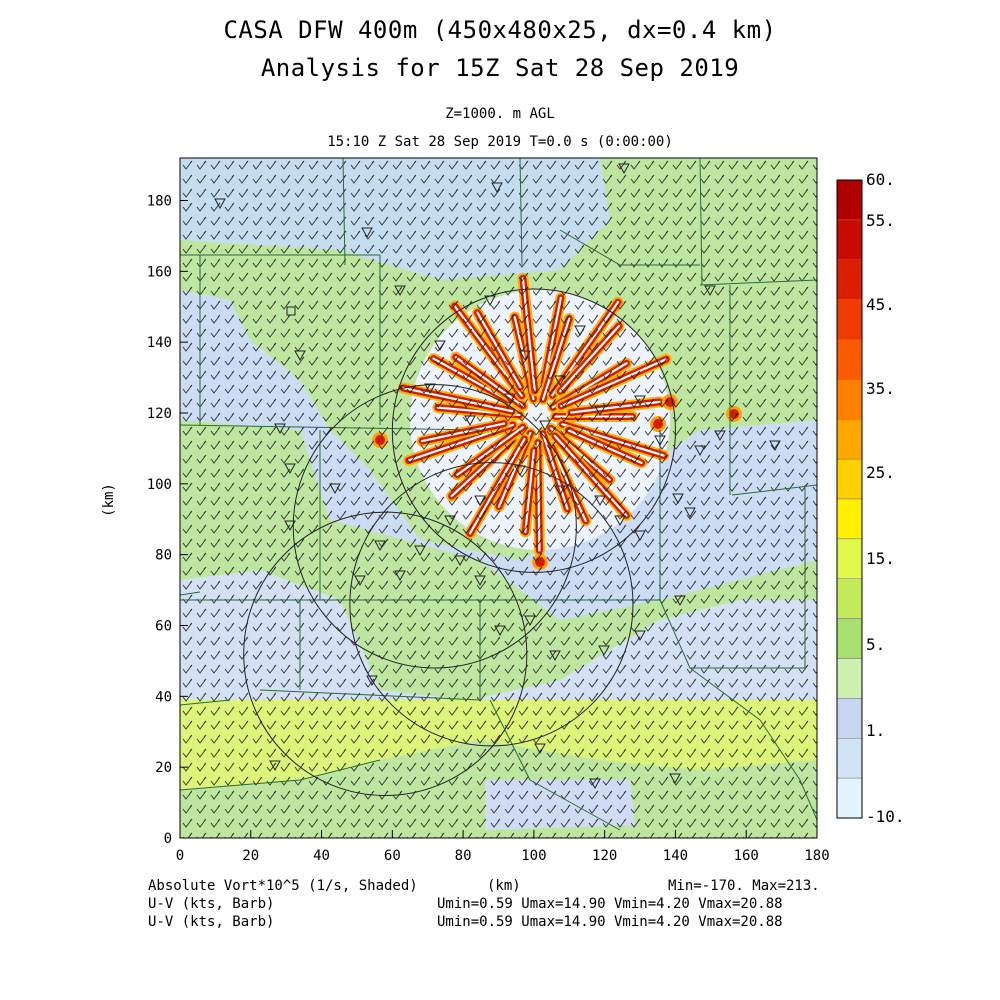 Image resolution: width=1000 pixels, height=1000 pixels. Describe the element at coordinates (250, 856) in the screenshot. I see `x-tick-label: 20` at that location.